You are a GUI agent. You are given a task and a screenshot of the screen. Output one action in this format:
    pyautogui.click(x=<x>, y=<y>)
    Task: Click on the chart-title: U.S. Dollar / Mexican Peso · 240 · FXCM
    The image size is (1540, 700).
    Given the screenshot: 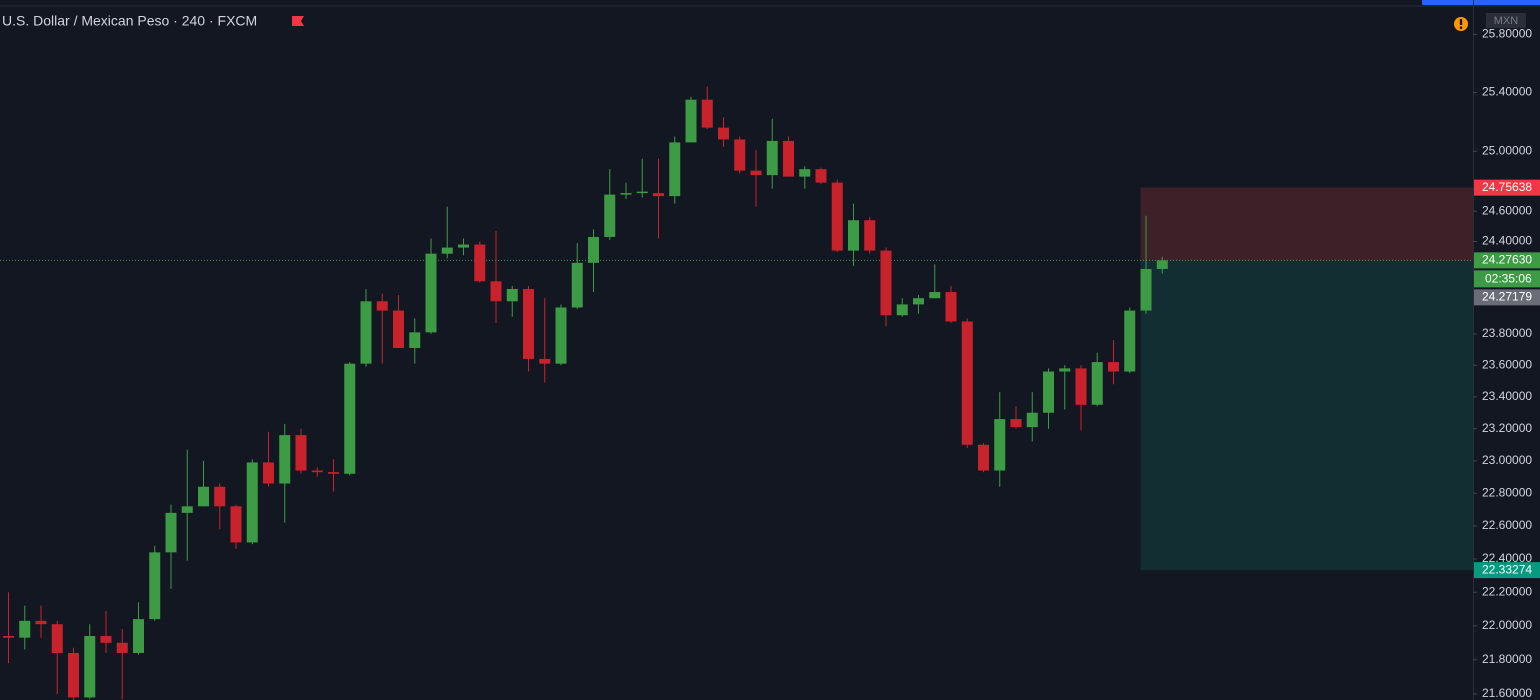 What is the action you would take?
    pyautogui.click(x=129, y=21)
    